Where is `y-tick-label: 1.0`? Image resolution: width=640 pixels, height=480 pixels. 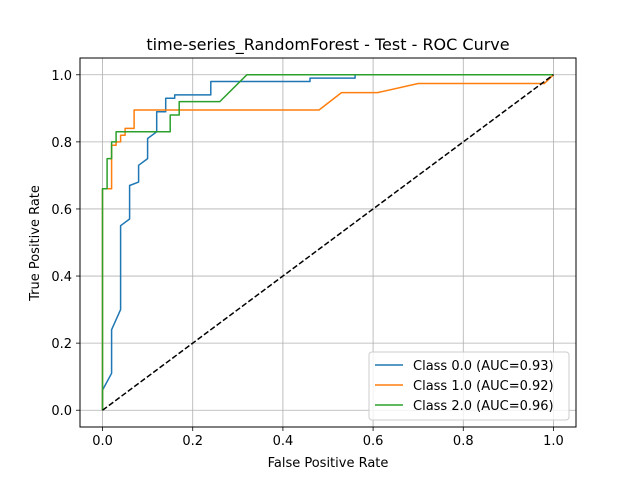 y-tick-label: 1.0 is located at coordinates (61, 76).